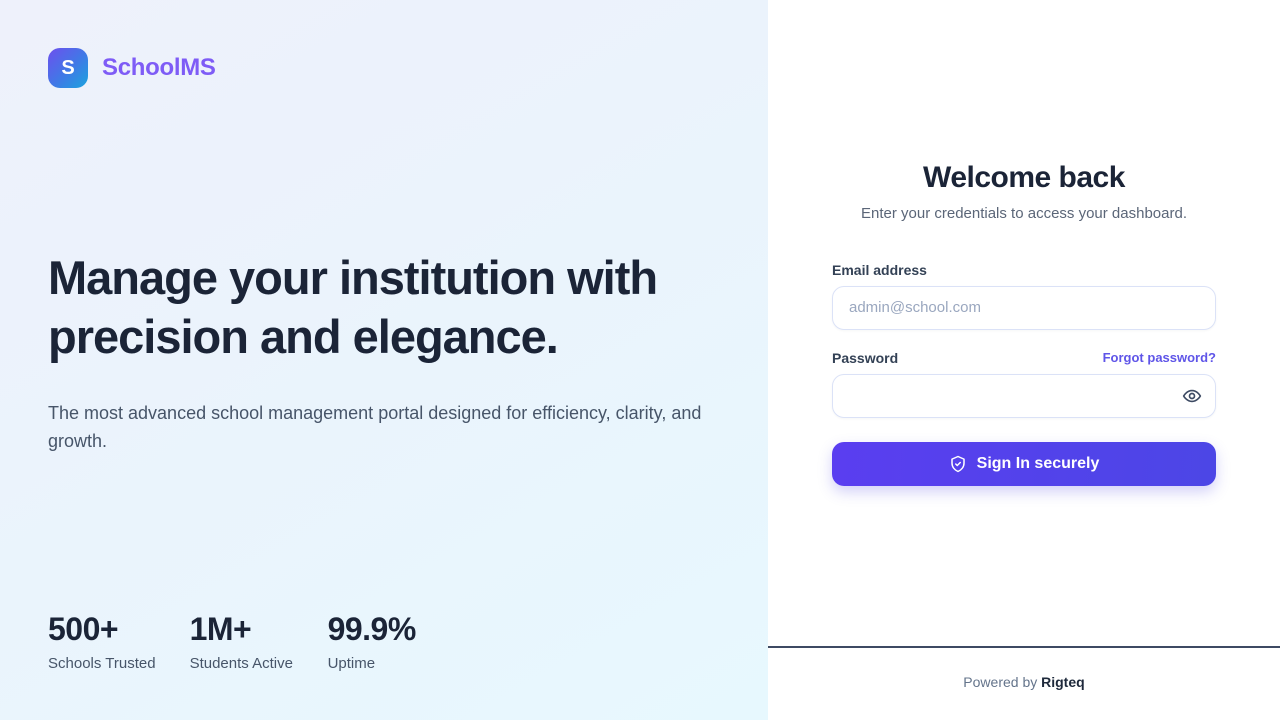 Image resolution: width=1280 pixels, height=720 pixels. I want to click on shield-check-icon, so click(958, 464).